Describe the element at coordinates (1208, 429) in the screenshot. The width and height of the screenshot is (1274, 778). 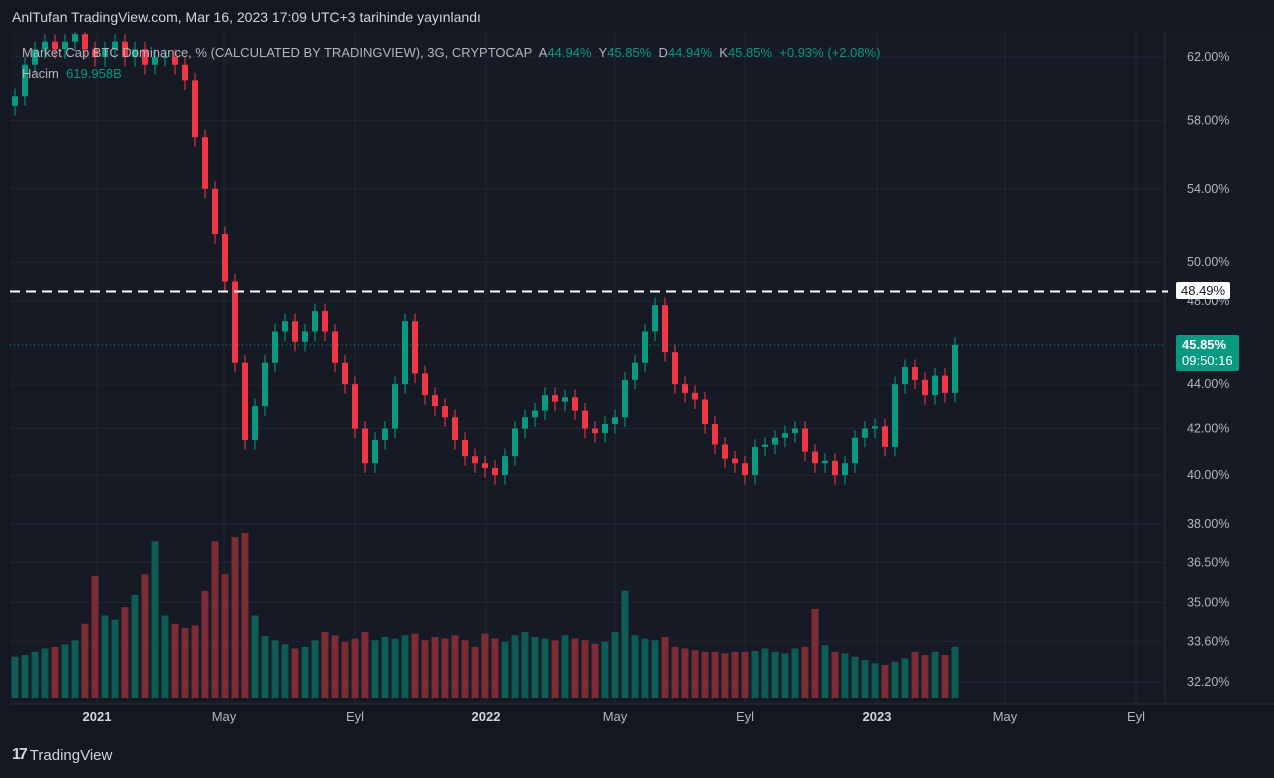
I see `y-tick: 42.00%` at that location.